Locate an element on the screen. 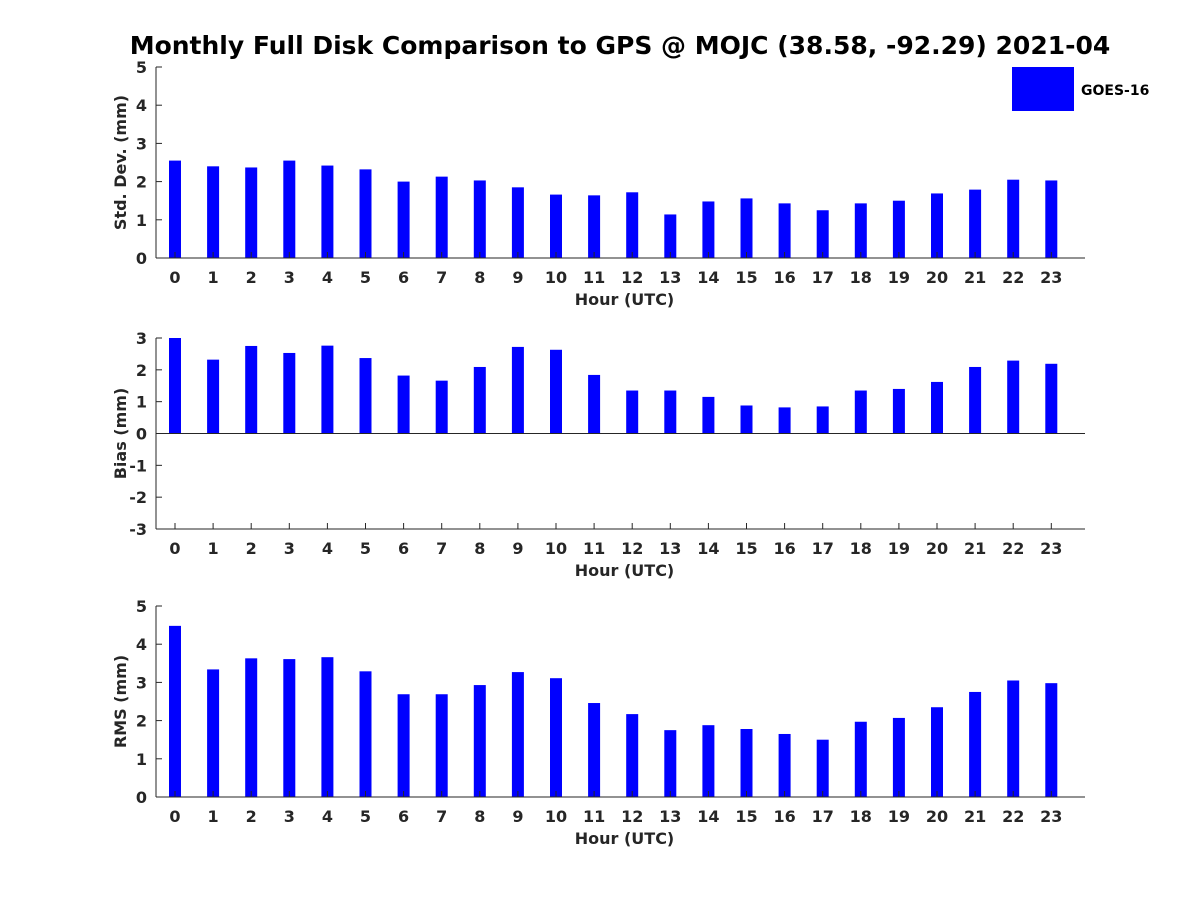 The image size is (1200, 900). bias-xtick-label-7: 7 is located at coordinates (441, 548).